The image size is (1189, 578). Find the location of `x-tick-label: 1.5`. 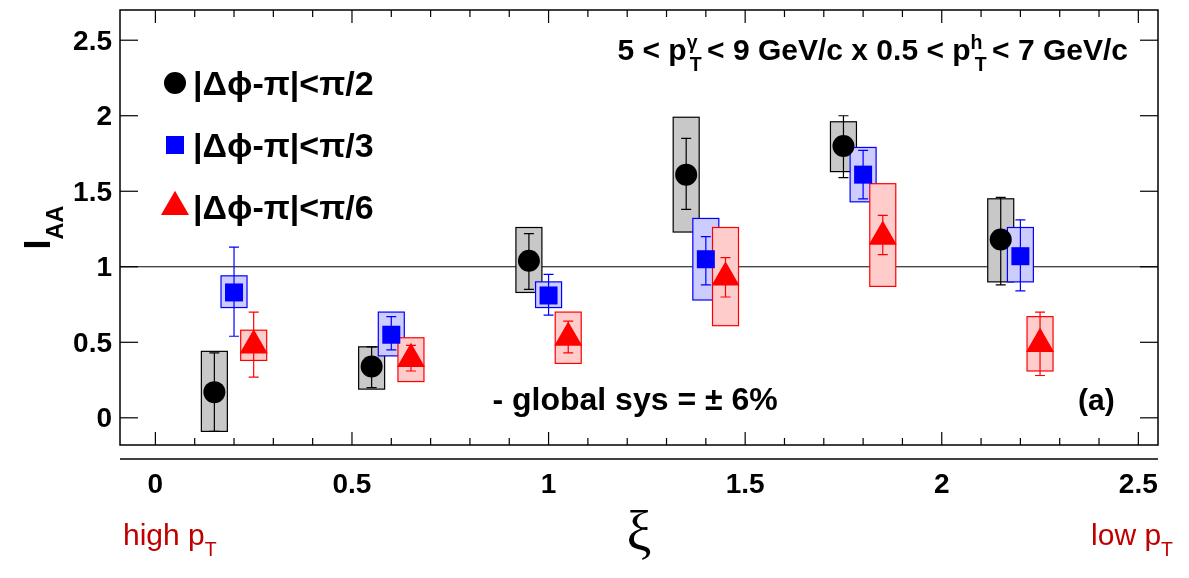

x-tick-label: 1.5 is located at coordinates (745, 483).